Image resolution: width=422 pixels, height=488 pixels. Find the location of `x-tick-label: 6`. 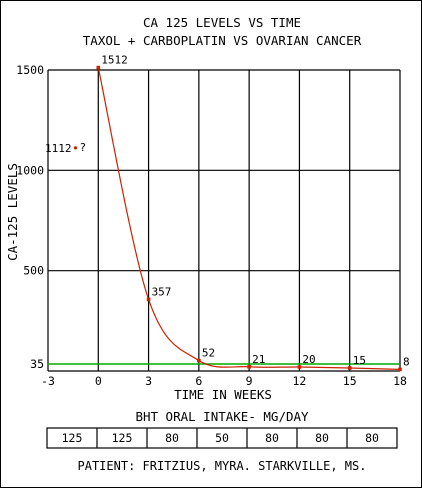

x-tick-label: 6 is located at coordinates (198, 381).